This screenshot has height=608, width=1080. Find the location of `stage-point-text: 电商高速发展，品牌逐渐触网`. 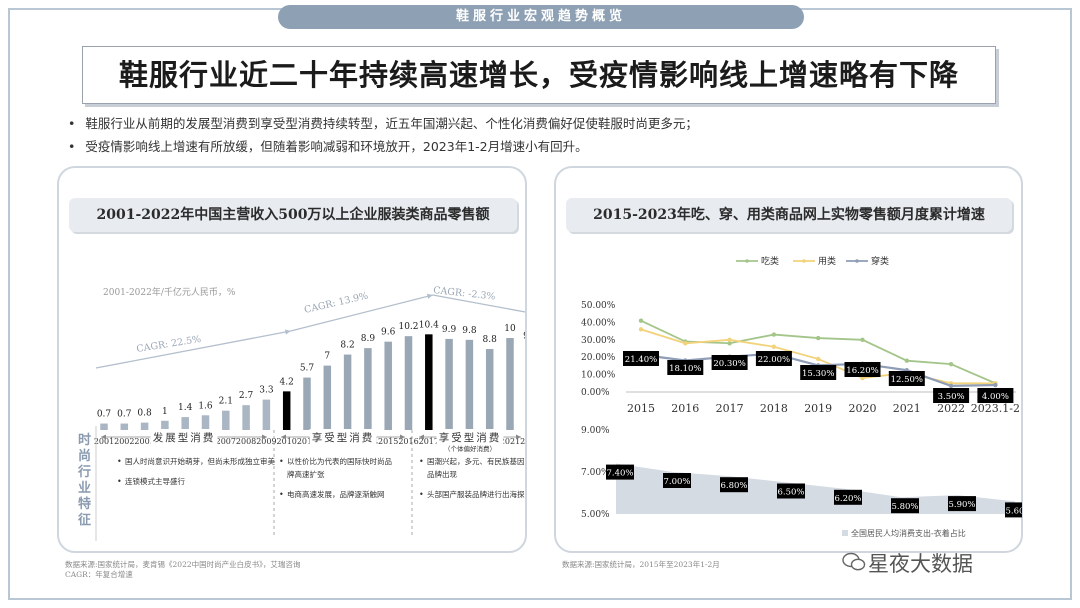

stage-point-text: 电商高速发展，品牌逐渐触网 is located at coordinates (336, 494).